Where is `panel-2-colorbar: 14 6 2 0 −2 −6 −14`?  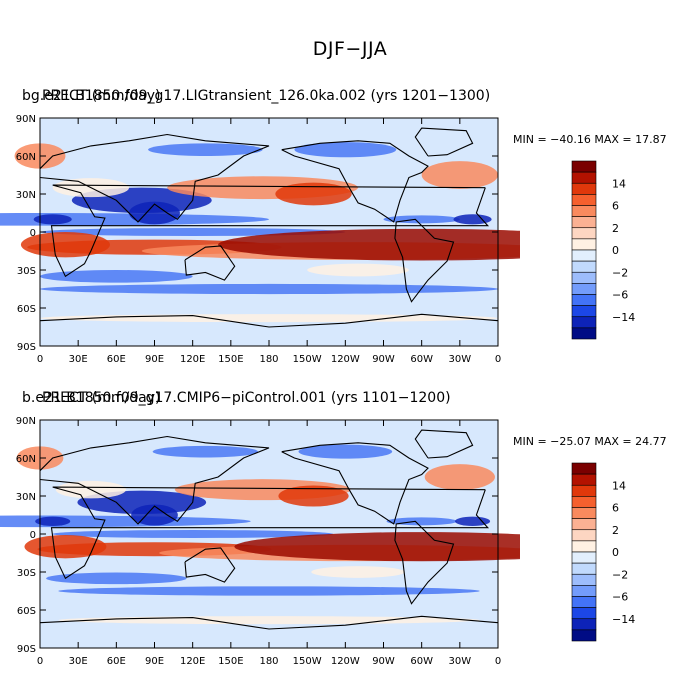 panel-2-colorbar: 14 6 2 0 −2 −6 −14 is located at coordinates (603, 552).